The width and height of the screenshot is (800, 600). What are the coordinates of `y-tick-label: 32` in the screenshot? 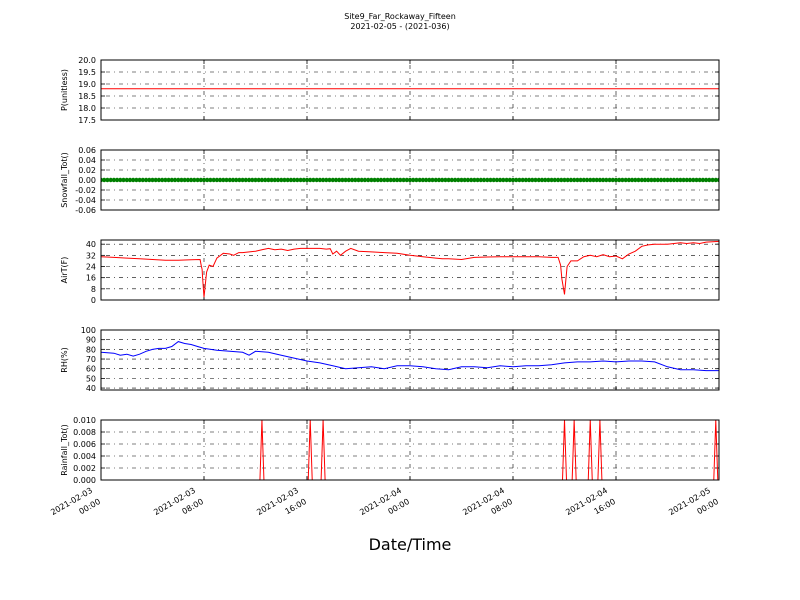 It's located at (91, 255).